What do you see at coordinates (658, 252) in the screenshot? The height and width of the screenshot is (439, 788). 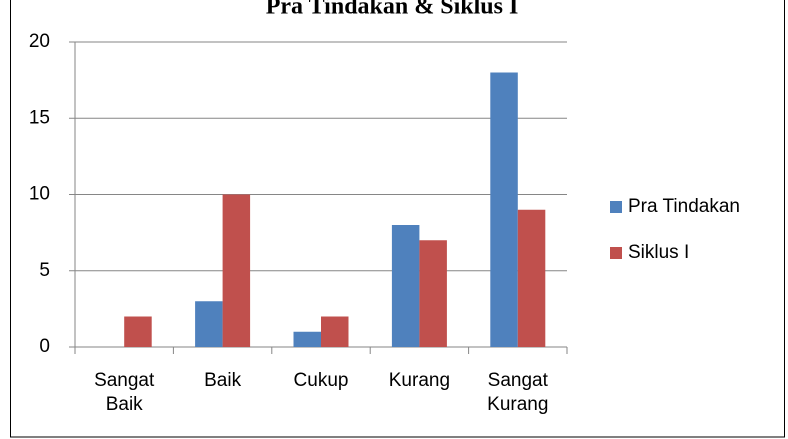 I see `legend-label: Siklus I` at bounding box center [658, 252].